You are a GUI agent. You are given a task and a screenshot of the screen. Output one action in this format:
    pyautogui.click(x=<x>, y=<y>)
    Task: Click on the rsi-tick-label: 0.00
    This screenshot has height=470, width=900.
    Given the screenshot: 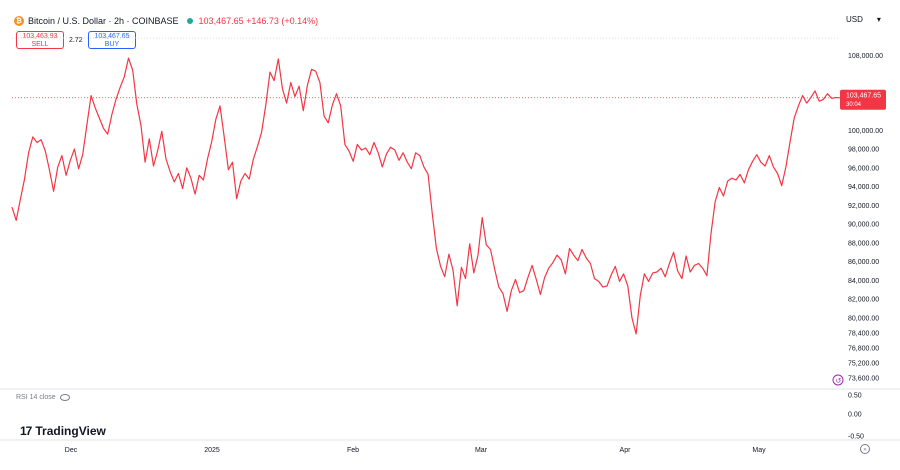 What is the action you would take?
    pyautogui.click(x=855, y=415)
    